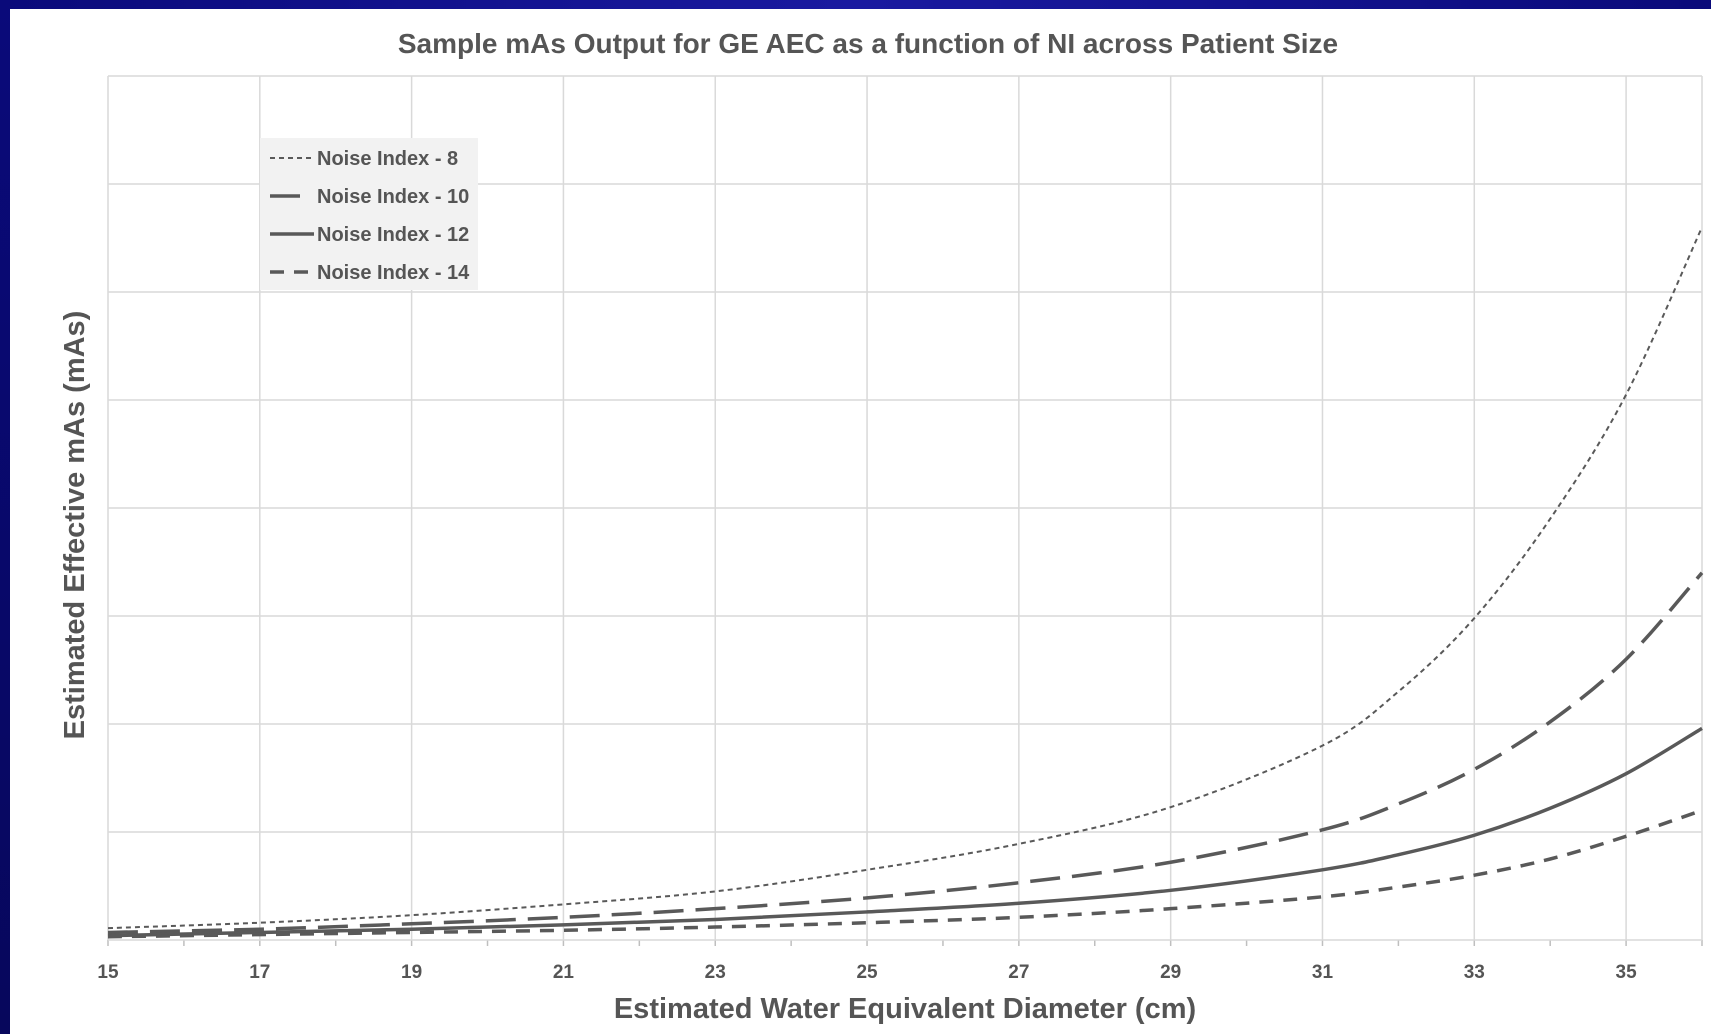 The width and height of the screenshot is (1711, 1034). I want to click on legend-label: Noise Index - 8, so click(387, 159).